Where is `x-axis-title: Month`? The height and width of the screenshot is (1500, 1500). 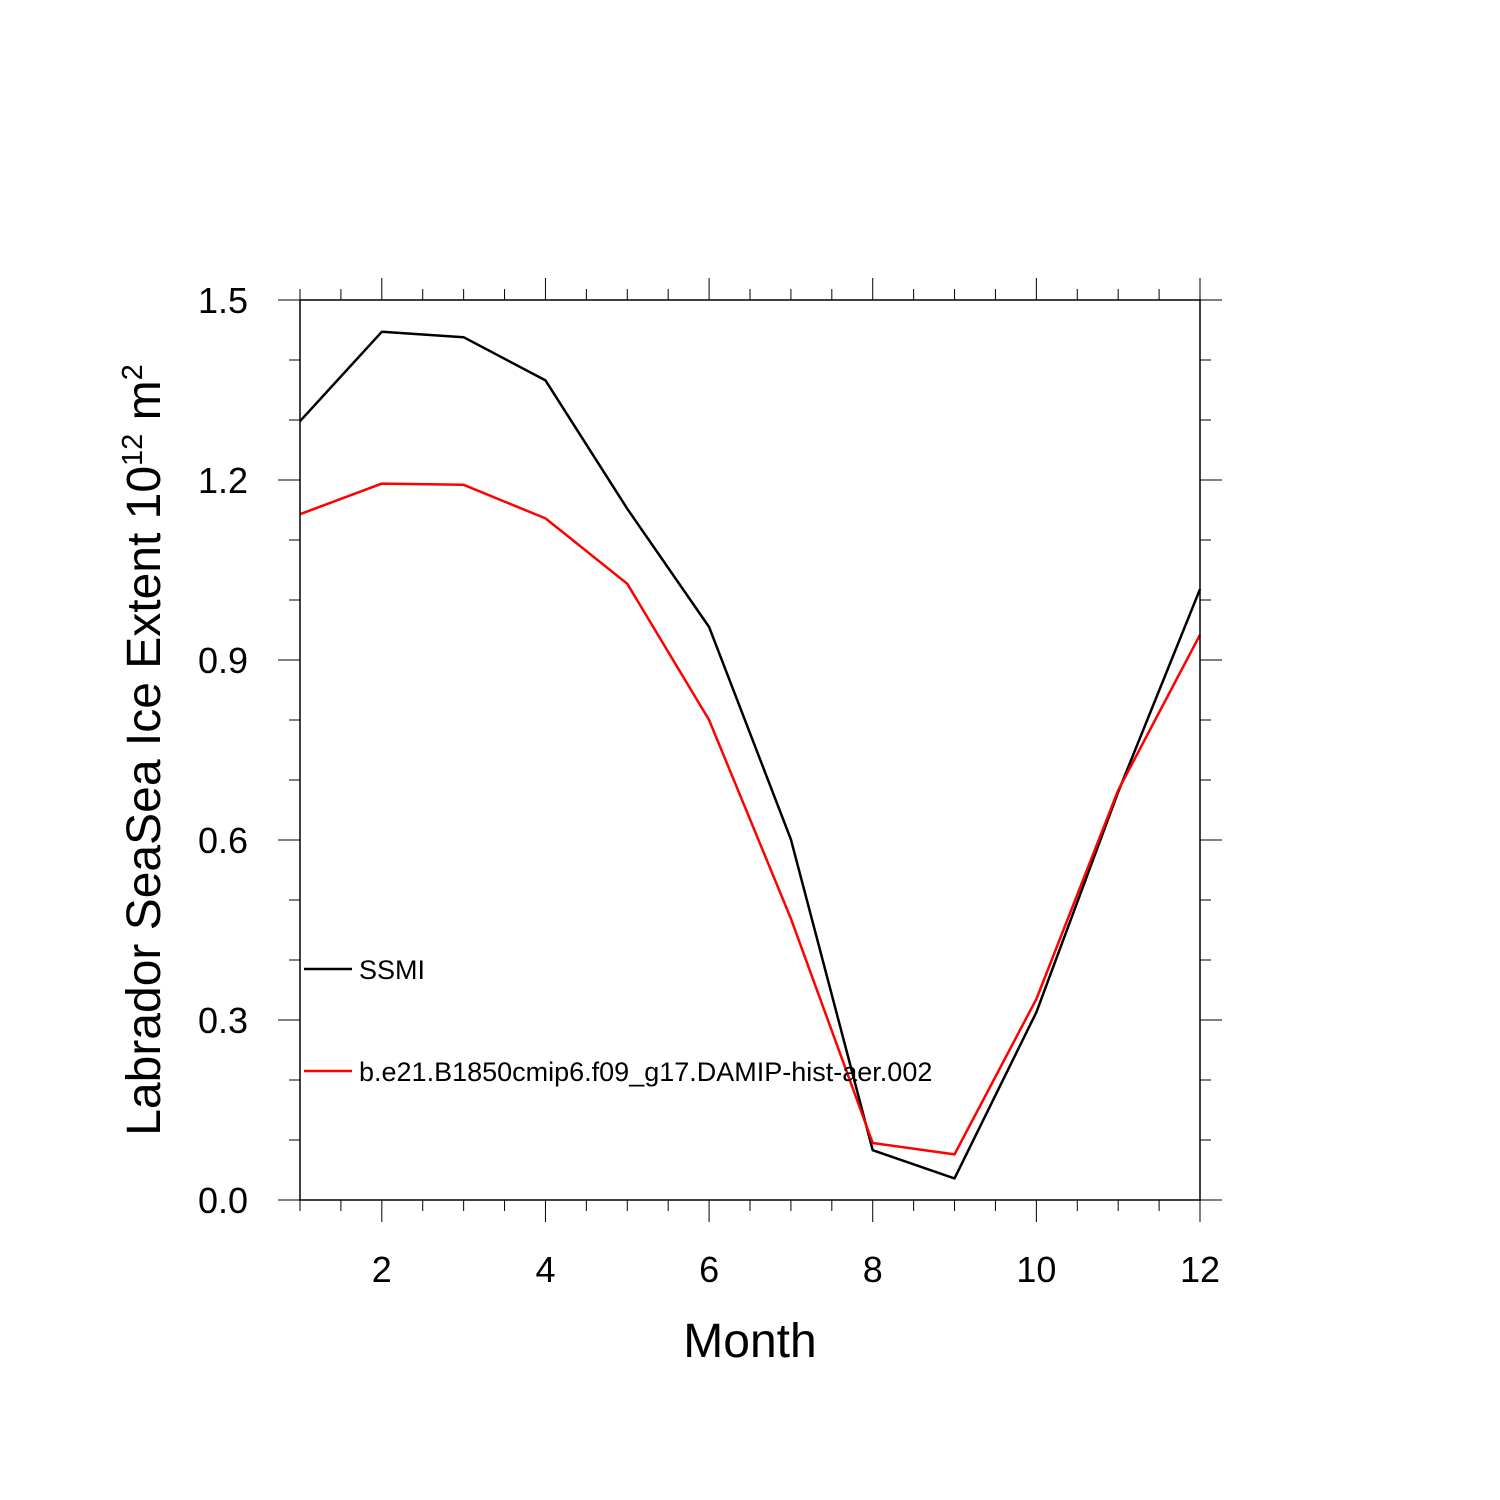
x-axis-title: Month is located at coordinates (749, 1341).